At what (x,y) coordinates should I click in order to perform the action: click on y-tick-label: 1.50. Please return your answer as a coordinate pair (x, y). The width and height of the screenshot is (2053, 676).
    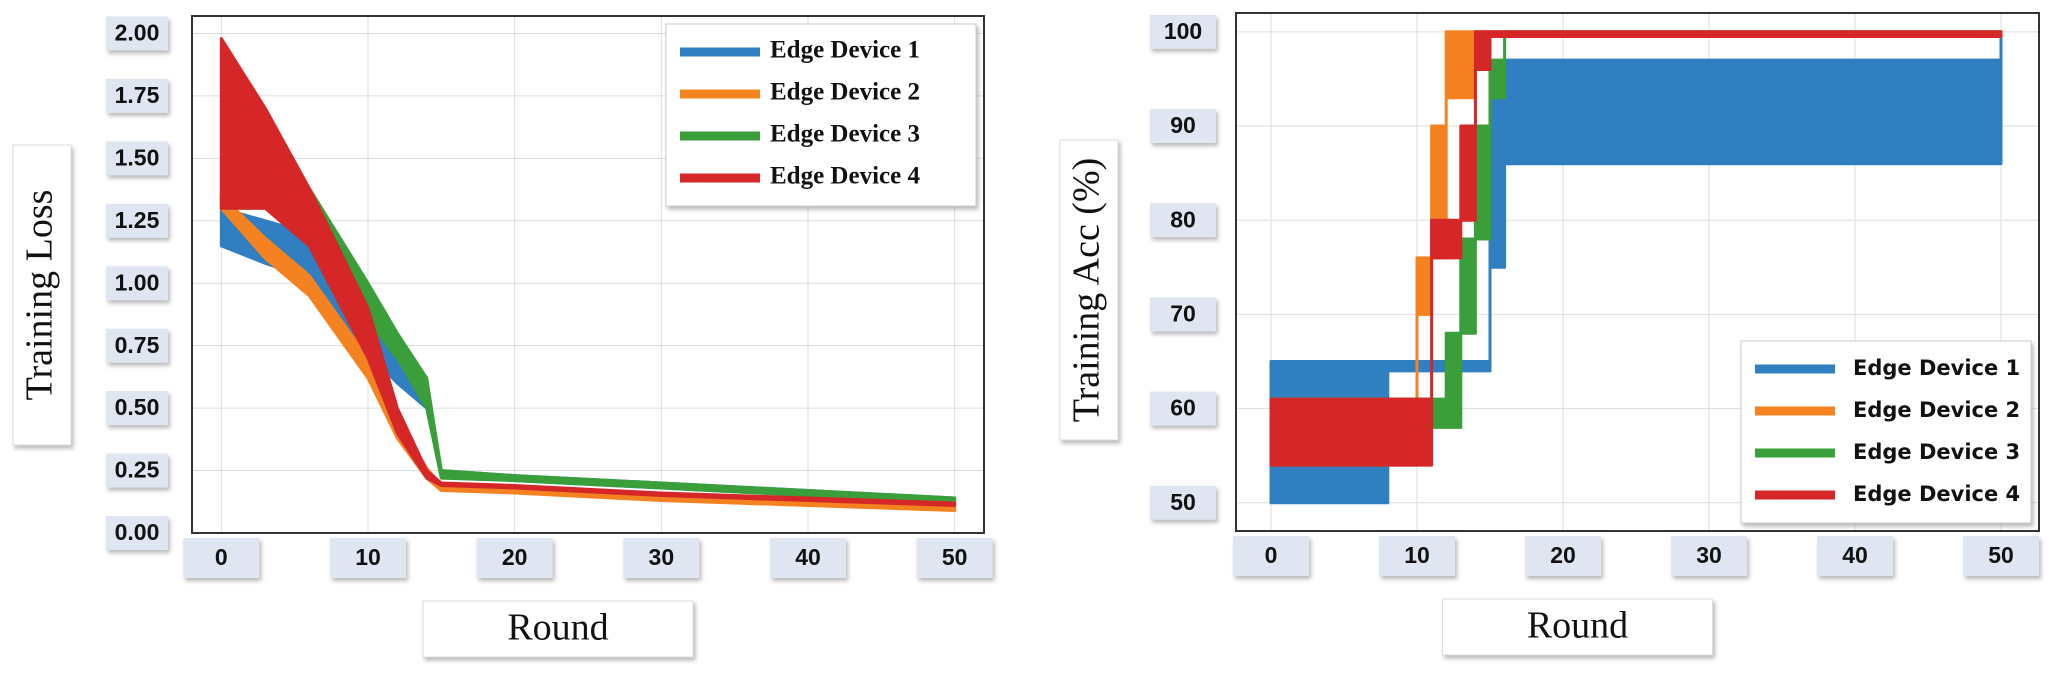
    Looking at the image, I should click on (137, 157).